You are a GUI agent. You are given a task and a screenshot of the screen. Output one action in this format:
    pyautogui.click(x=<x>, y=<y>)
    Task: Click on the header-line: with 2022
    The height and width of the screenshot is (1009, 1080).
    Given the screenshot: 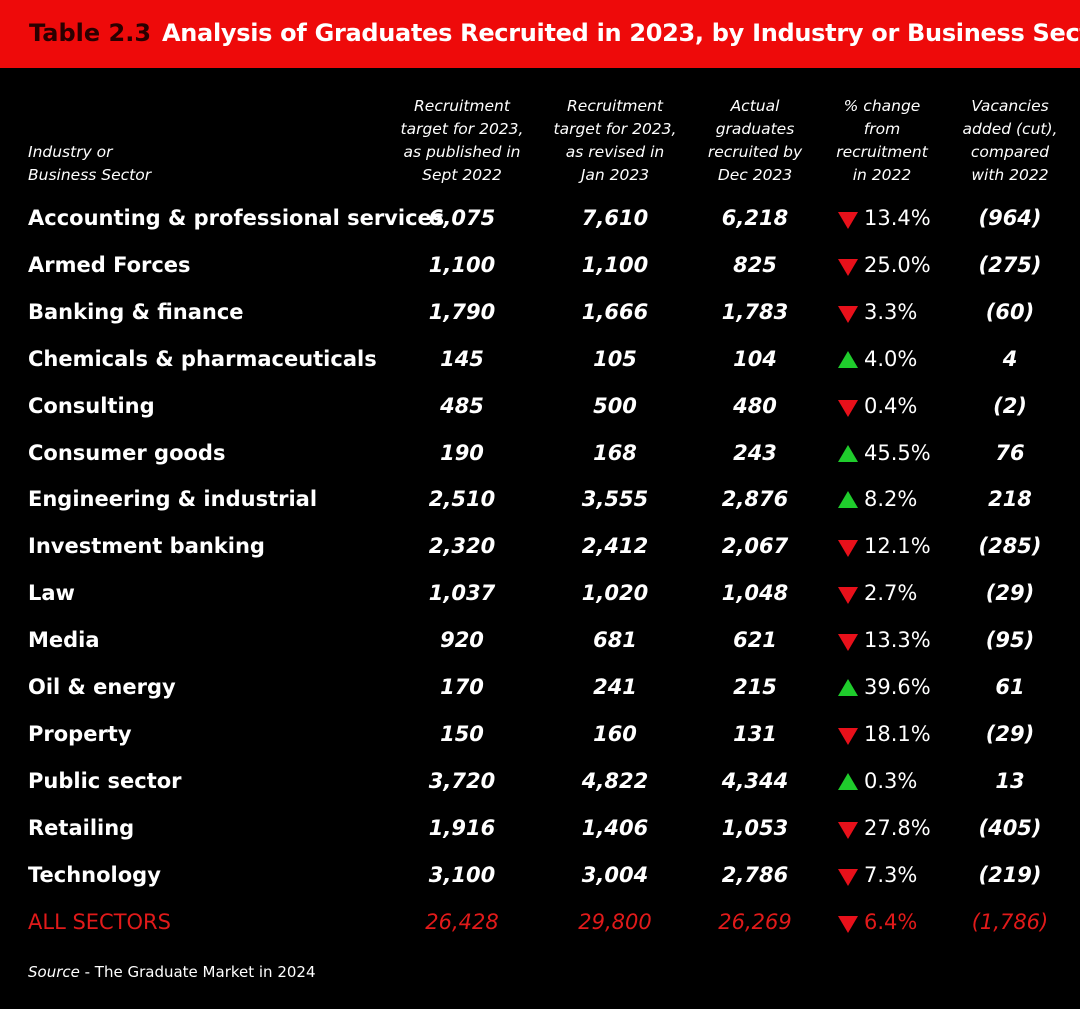 What is the action you would take?
    pyautogui.click(x=1010, y=175)
    